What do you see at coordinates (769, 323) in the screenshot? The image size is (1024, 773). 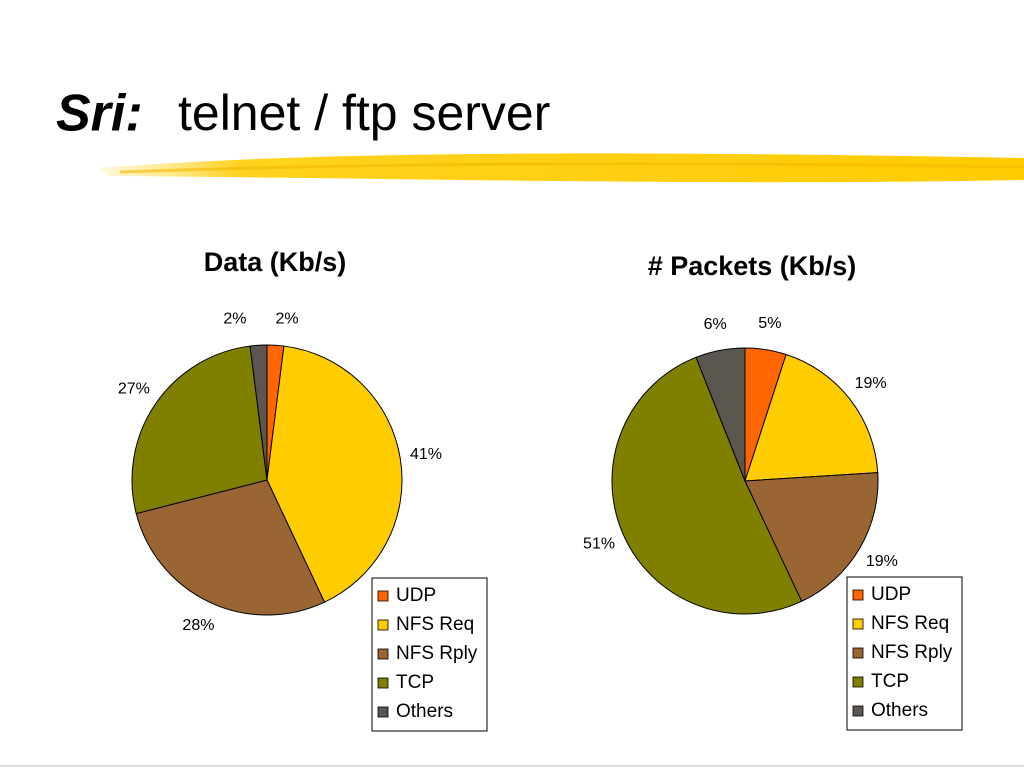 I see `data-label: 5%` at bounding box center [769, 323].